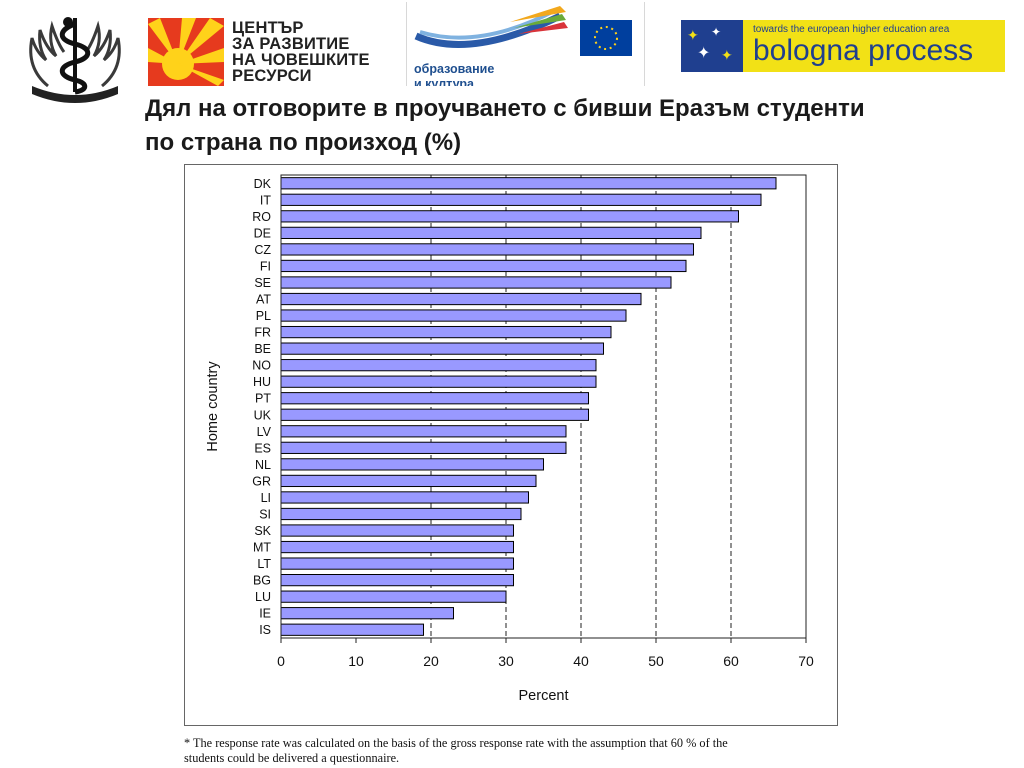 The image size is (1024, 768). What do you see at coordinates (454, 69) in the screenshot?
I see `llp-line-1: образование` at bounding box center [454, 69].